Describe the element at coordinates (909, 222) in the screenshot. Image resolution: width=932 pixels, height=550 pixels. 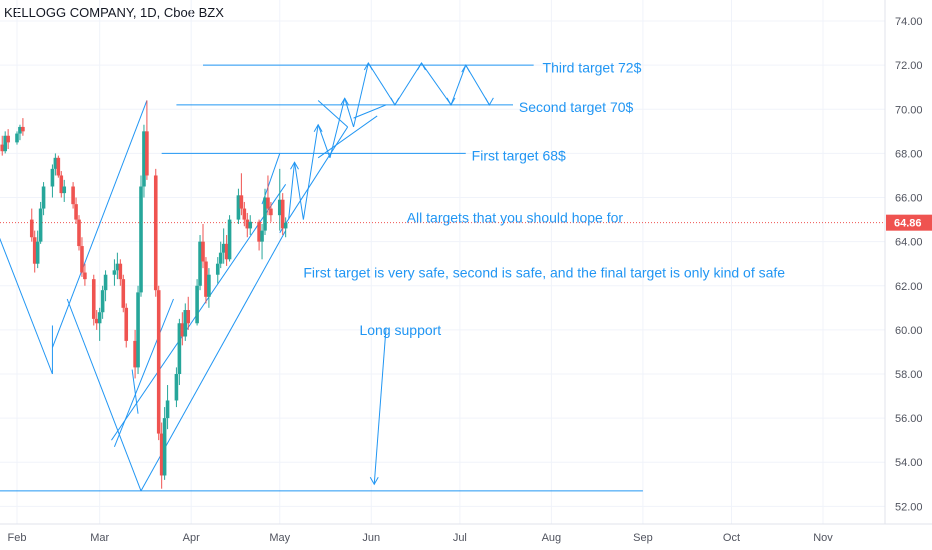
I see `current-price-badge: 64.86` at that location.